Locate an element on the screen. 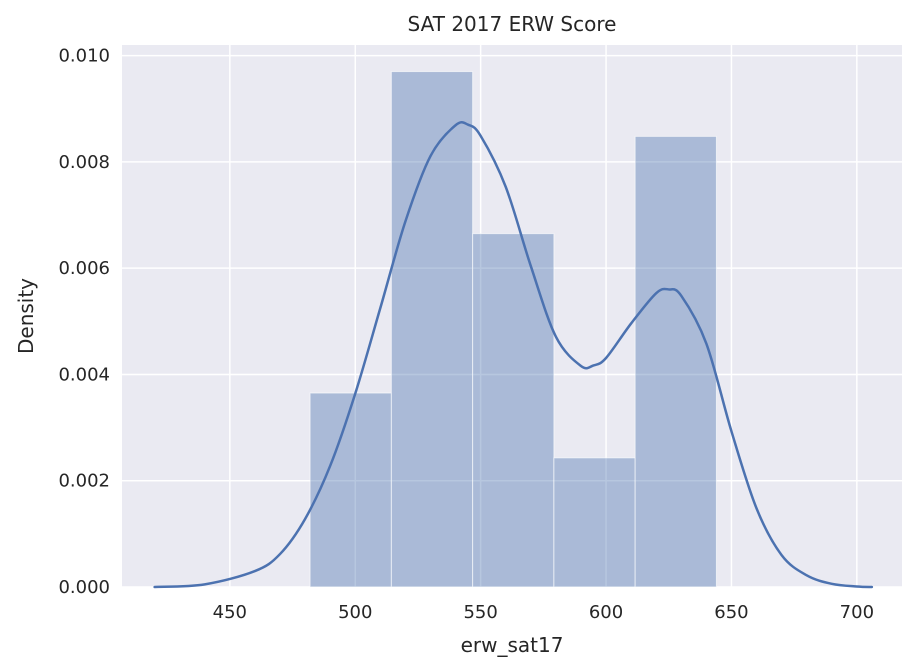  x-tick-label: 450 is located at coordinates (230, 612).